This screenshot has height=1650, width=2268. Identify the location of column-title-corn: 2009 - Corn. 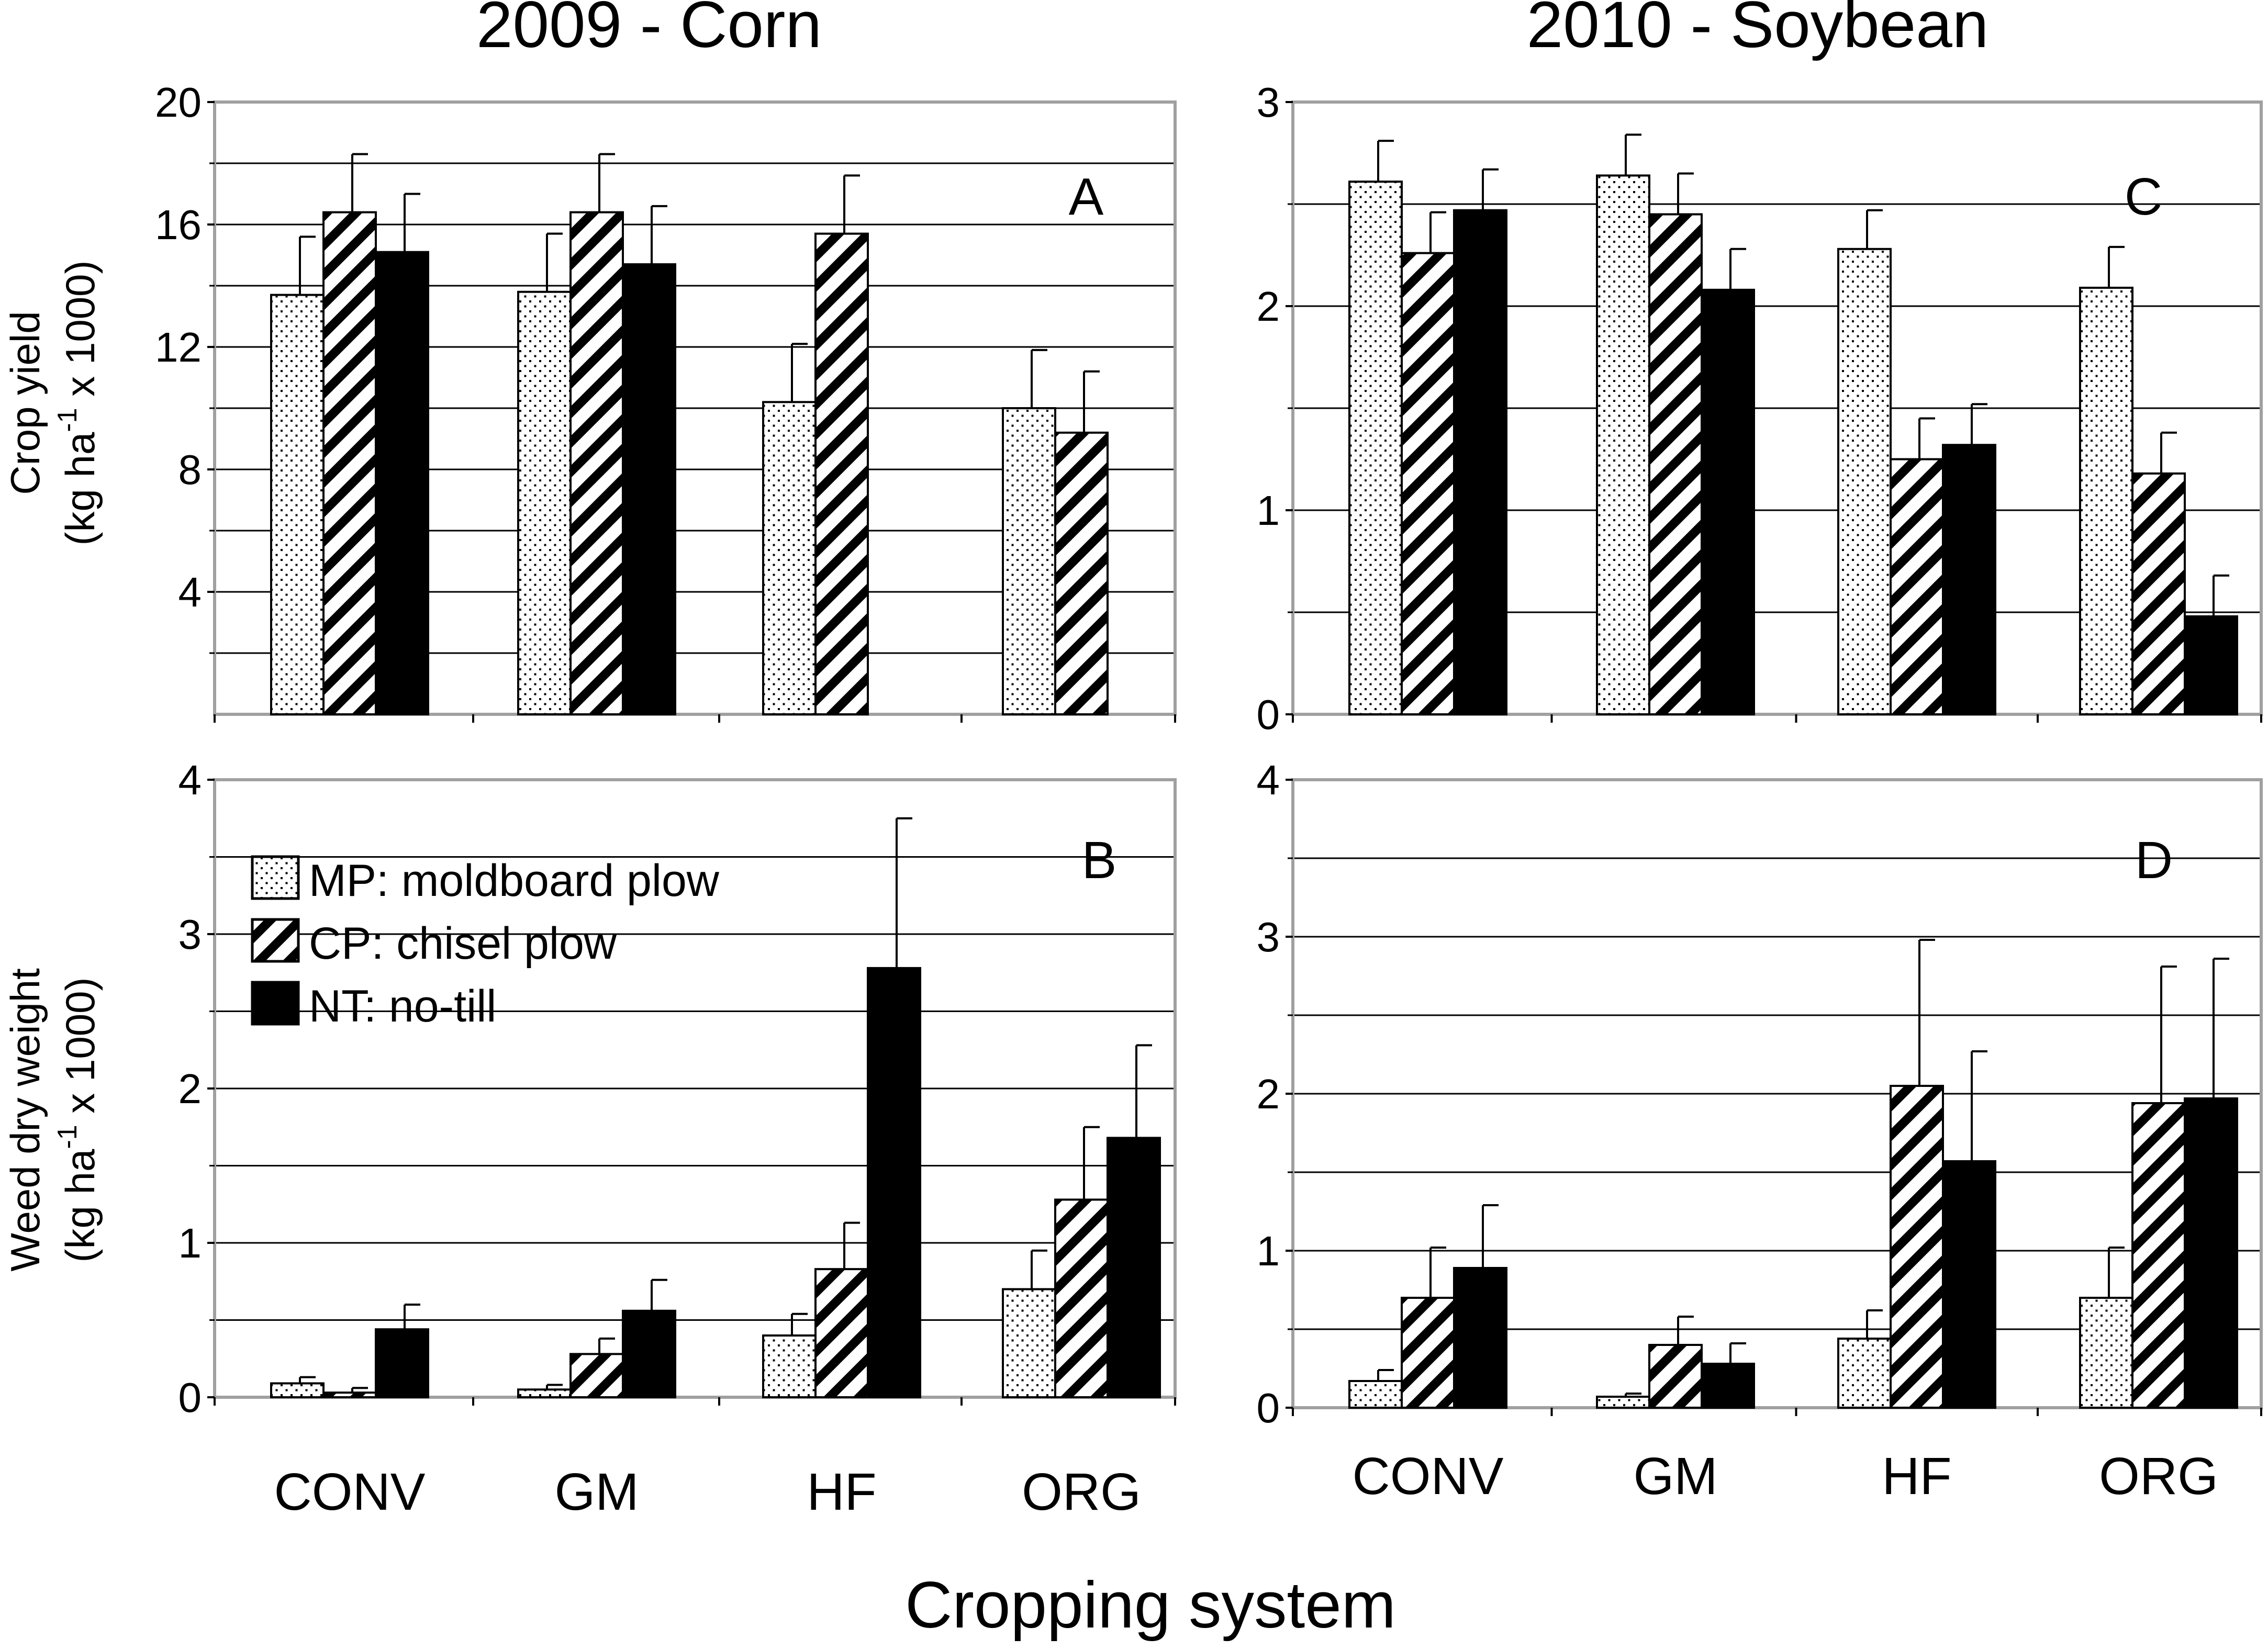
(649, 30).